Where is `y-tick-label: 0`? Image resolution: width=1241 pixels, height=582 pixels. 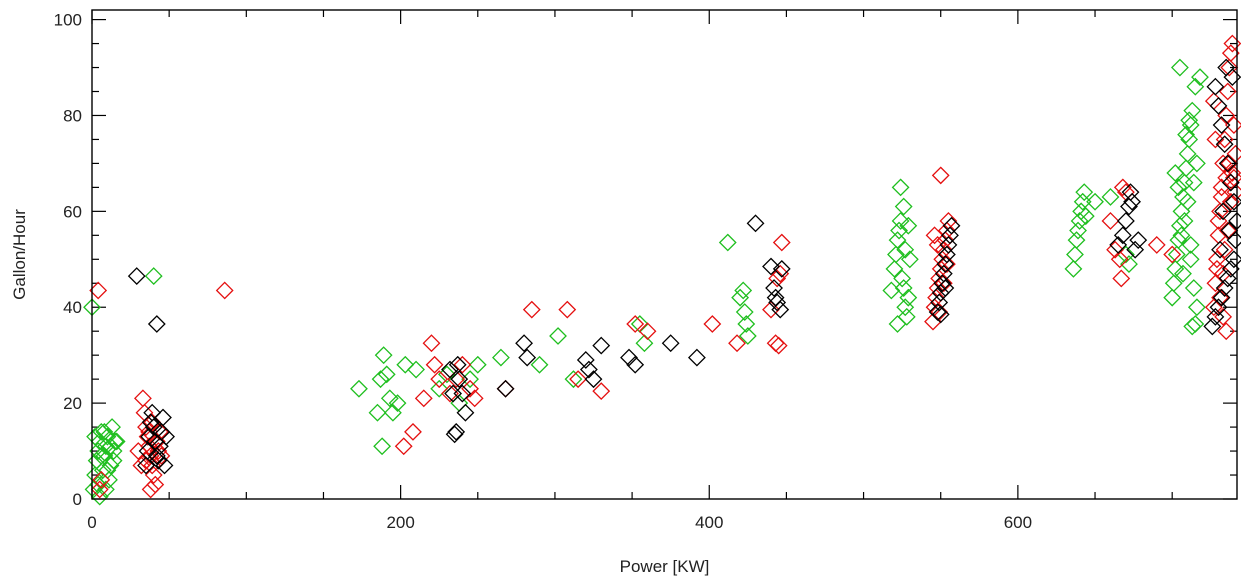
y-tick-label: 0 is located at coordinates (77, 499).